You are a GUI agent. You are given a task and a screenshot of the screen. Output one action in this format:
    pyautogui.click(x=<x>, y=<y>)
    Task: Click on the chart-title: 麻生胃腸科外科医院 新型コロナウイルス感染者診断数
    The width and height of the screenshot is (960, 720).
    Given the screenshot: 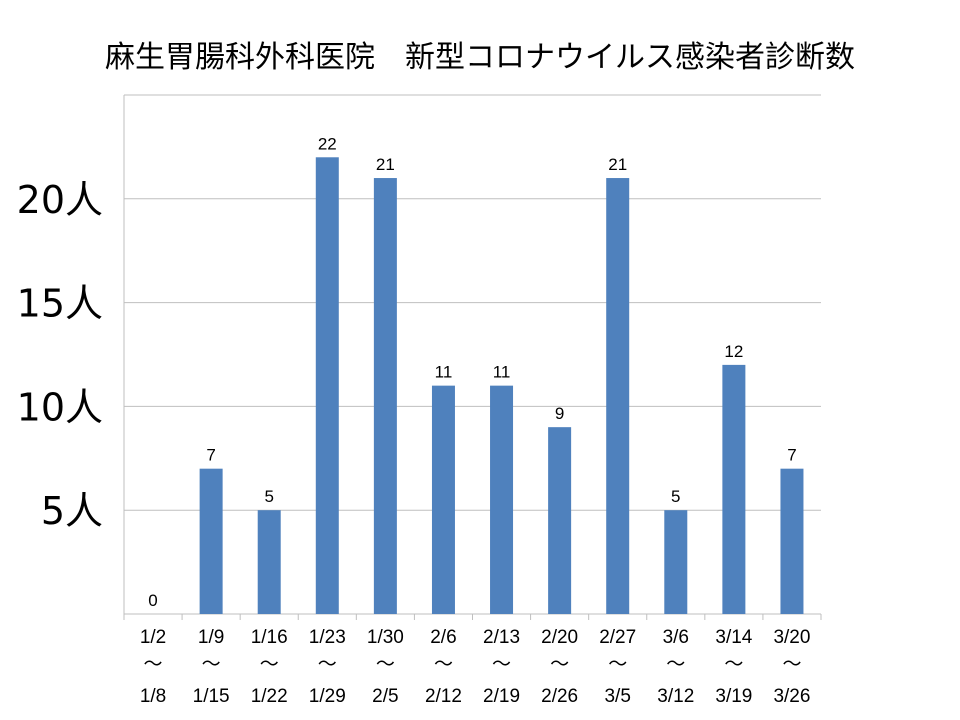 What is the action you would take?
    pyautogui.click(x=480, y=57)
    